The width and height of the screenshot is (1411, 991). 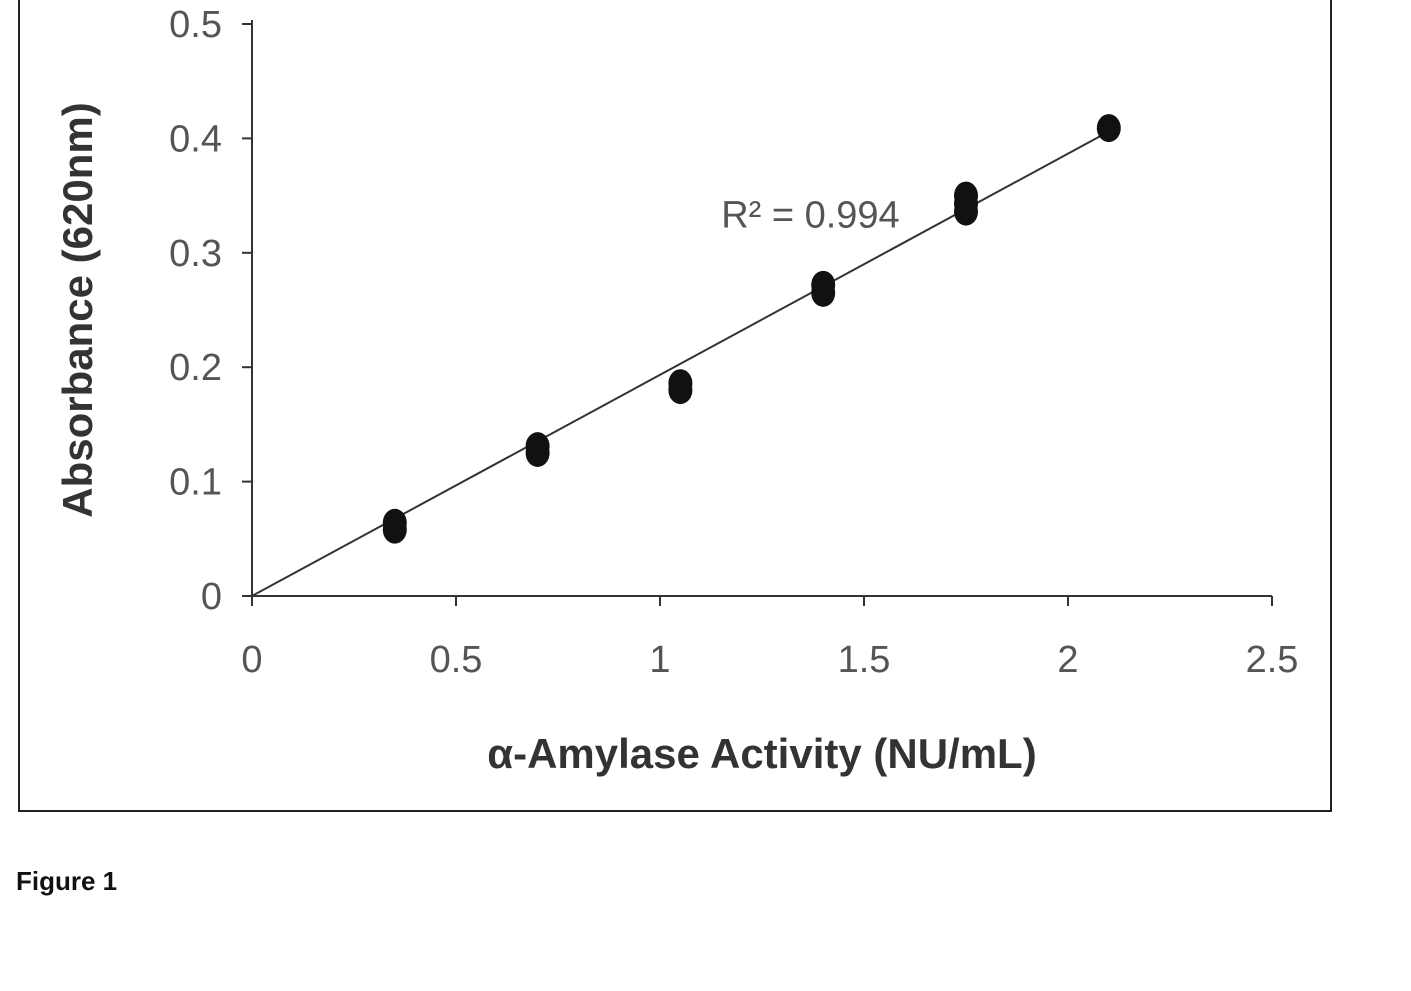 What do you see at coordinates (211, 597) in the screenshot?
I see `y-tick-label: 0` at bounding box center [211, 597].